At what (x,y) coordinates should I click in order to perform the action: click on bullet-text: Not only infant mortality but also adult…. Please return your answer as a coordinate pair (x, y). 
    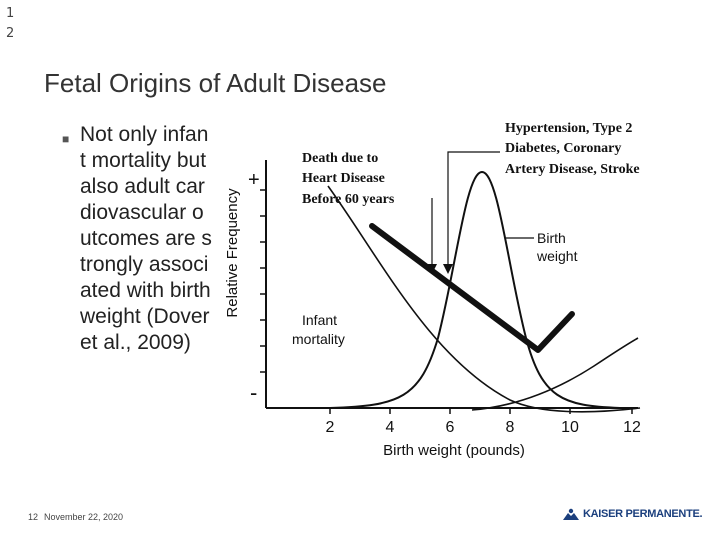
    Looking at the image, I should click on (146, 238).